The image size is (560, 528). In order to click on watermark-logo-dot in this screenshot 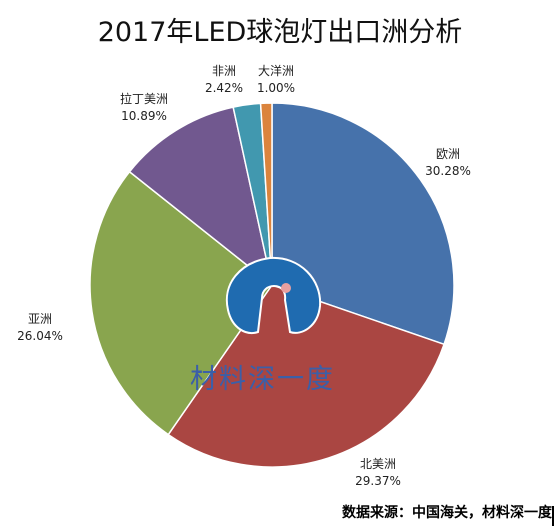, I will do `click(286, 288)`.